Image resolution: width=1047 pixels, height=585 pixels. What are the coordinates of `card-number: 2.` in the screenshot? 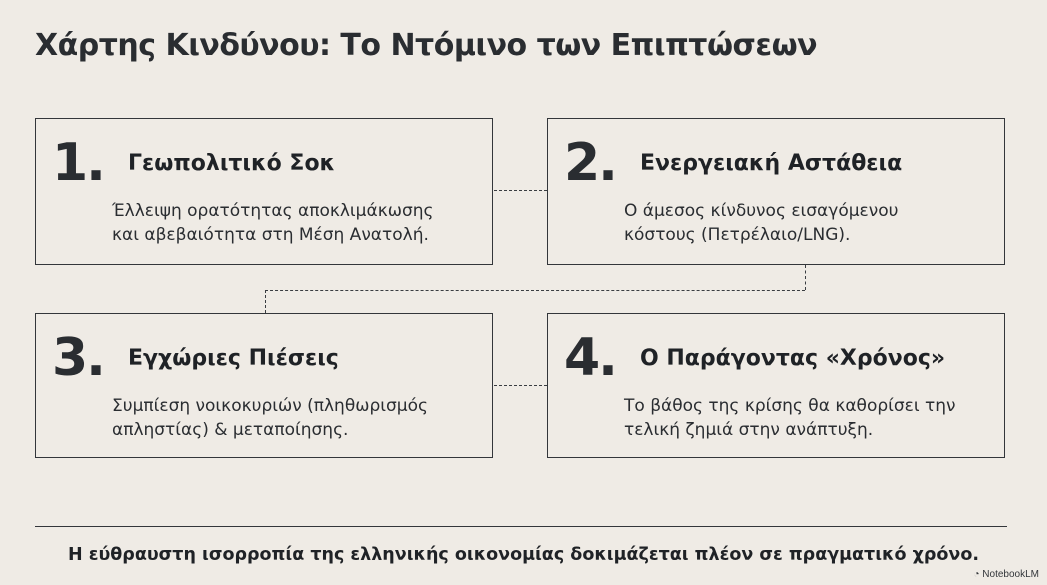 It's located at (591, 163).